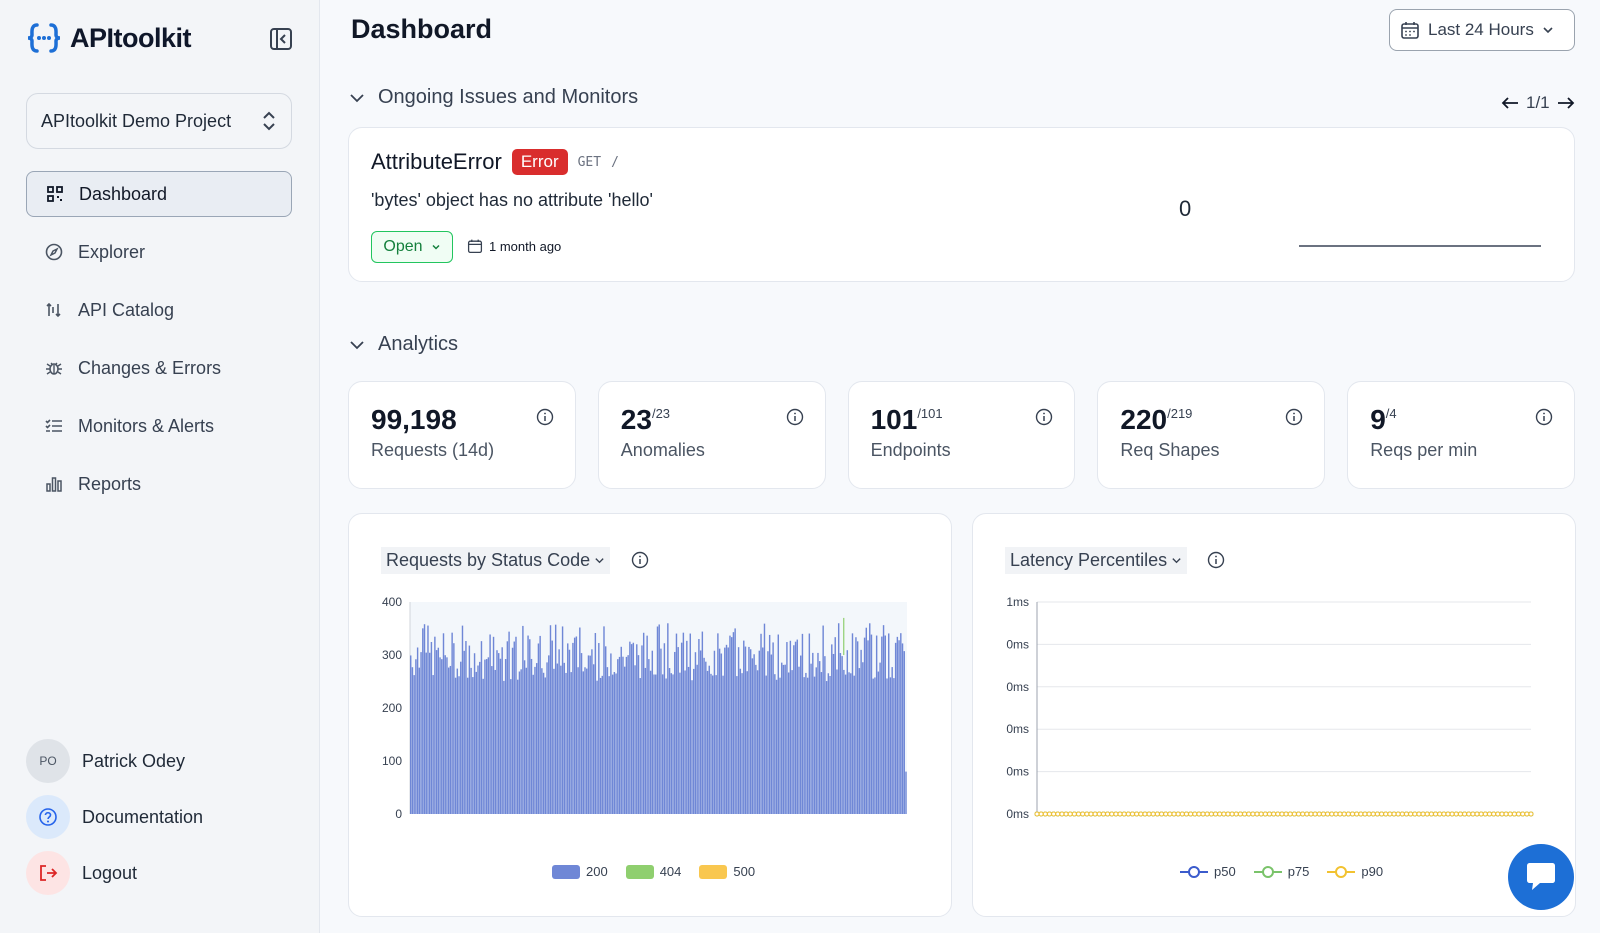 The width and height of the screenshot is (1600, 933). Describe the element at coordinates (496, 560) in the screenshot. I see `requests-chart-select: Requests by Status Code` at that location.